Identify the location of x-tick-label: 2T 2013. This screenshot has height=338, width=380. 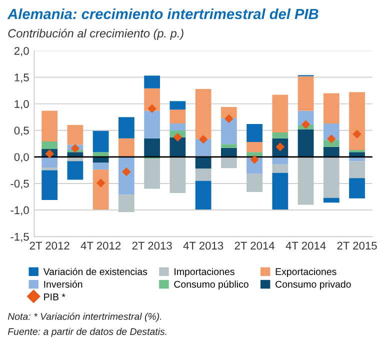
(152, 246).